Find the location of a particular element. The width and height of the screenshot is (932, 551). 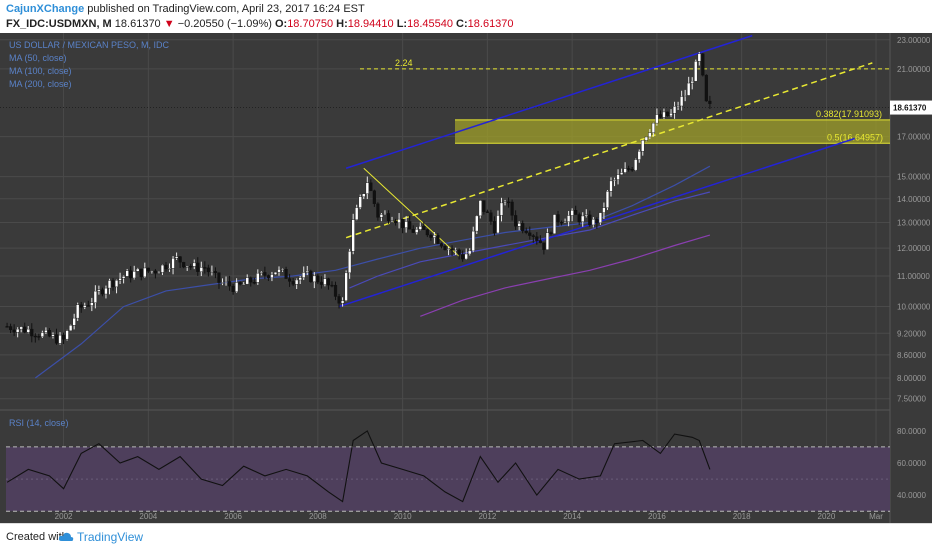

legend-ma200: MA (200, close) is located at coordinates (40, 84).